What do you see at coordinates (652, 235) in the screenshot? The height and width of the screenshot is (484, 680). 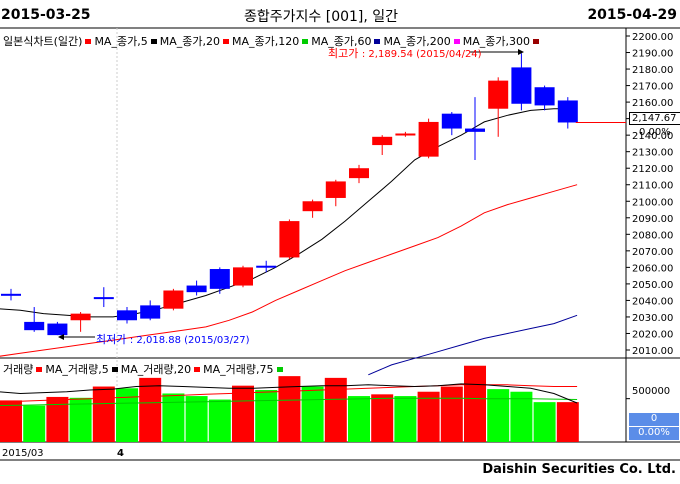 I see `y-tick-label: 2080.00` at bounding box center [652, 235].